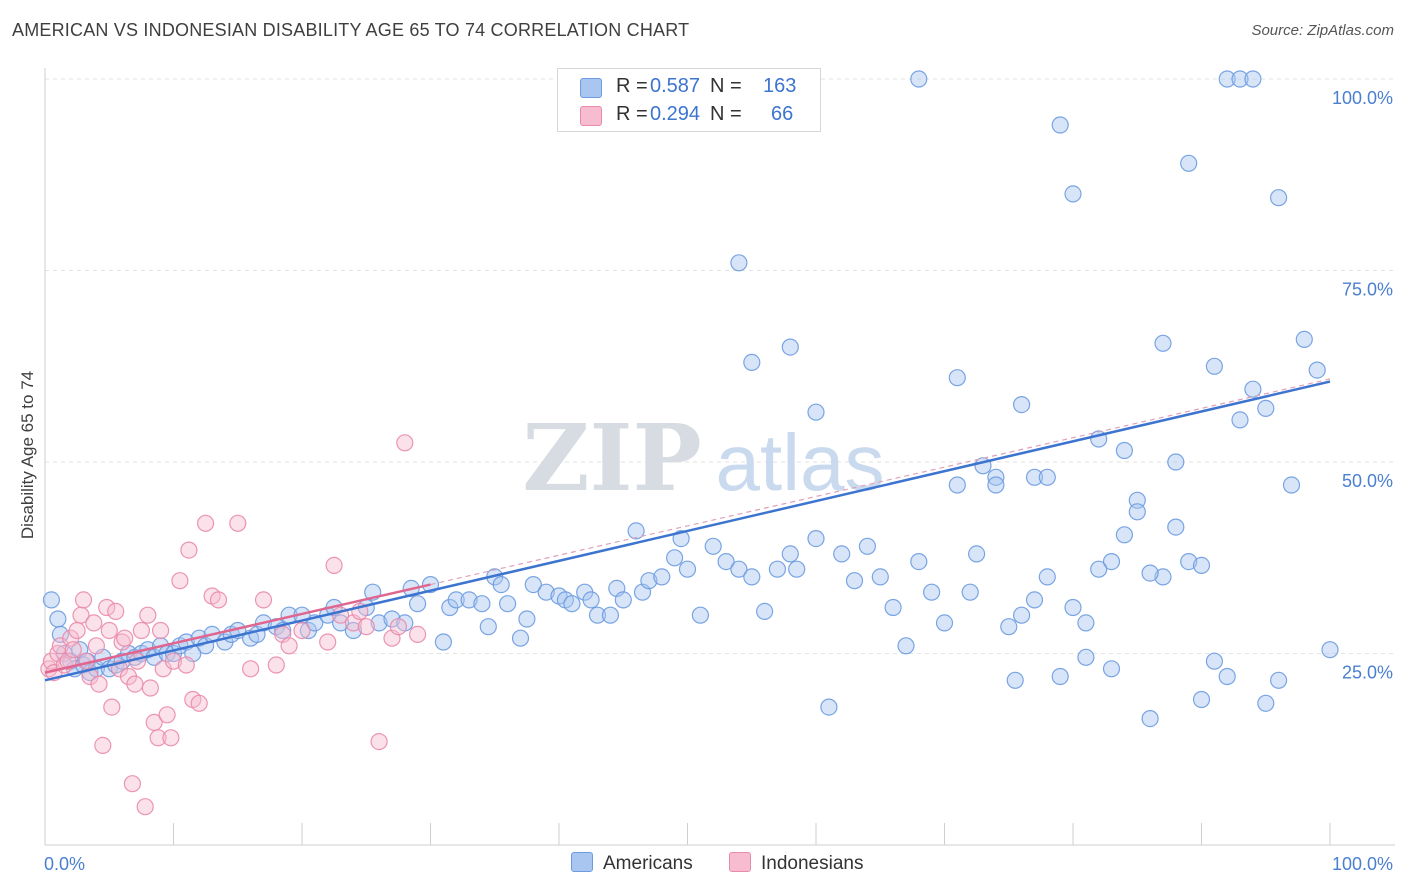  I want to click on legend-swatch-indonesians, so click(591, 116).